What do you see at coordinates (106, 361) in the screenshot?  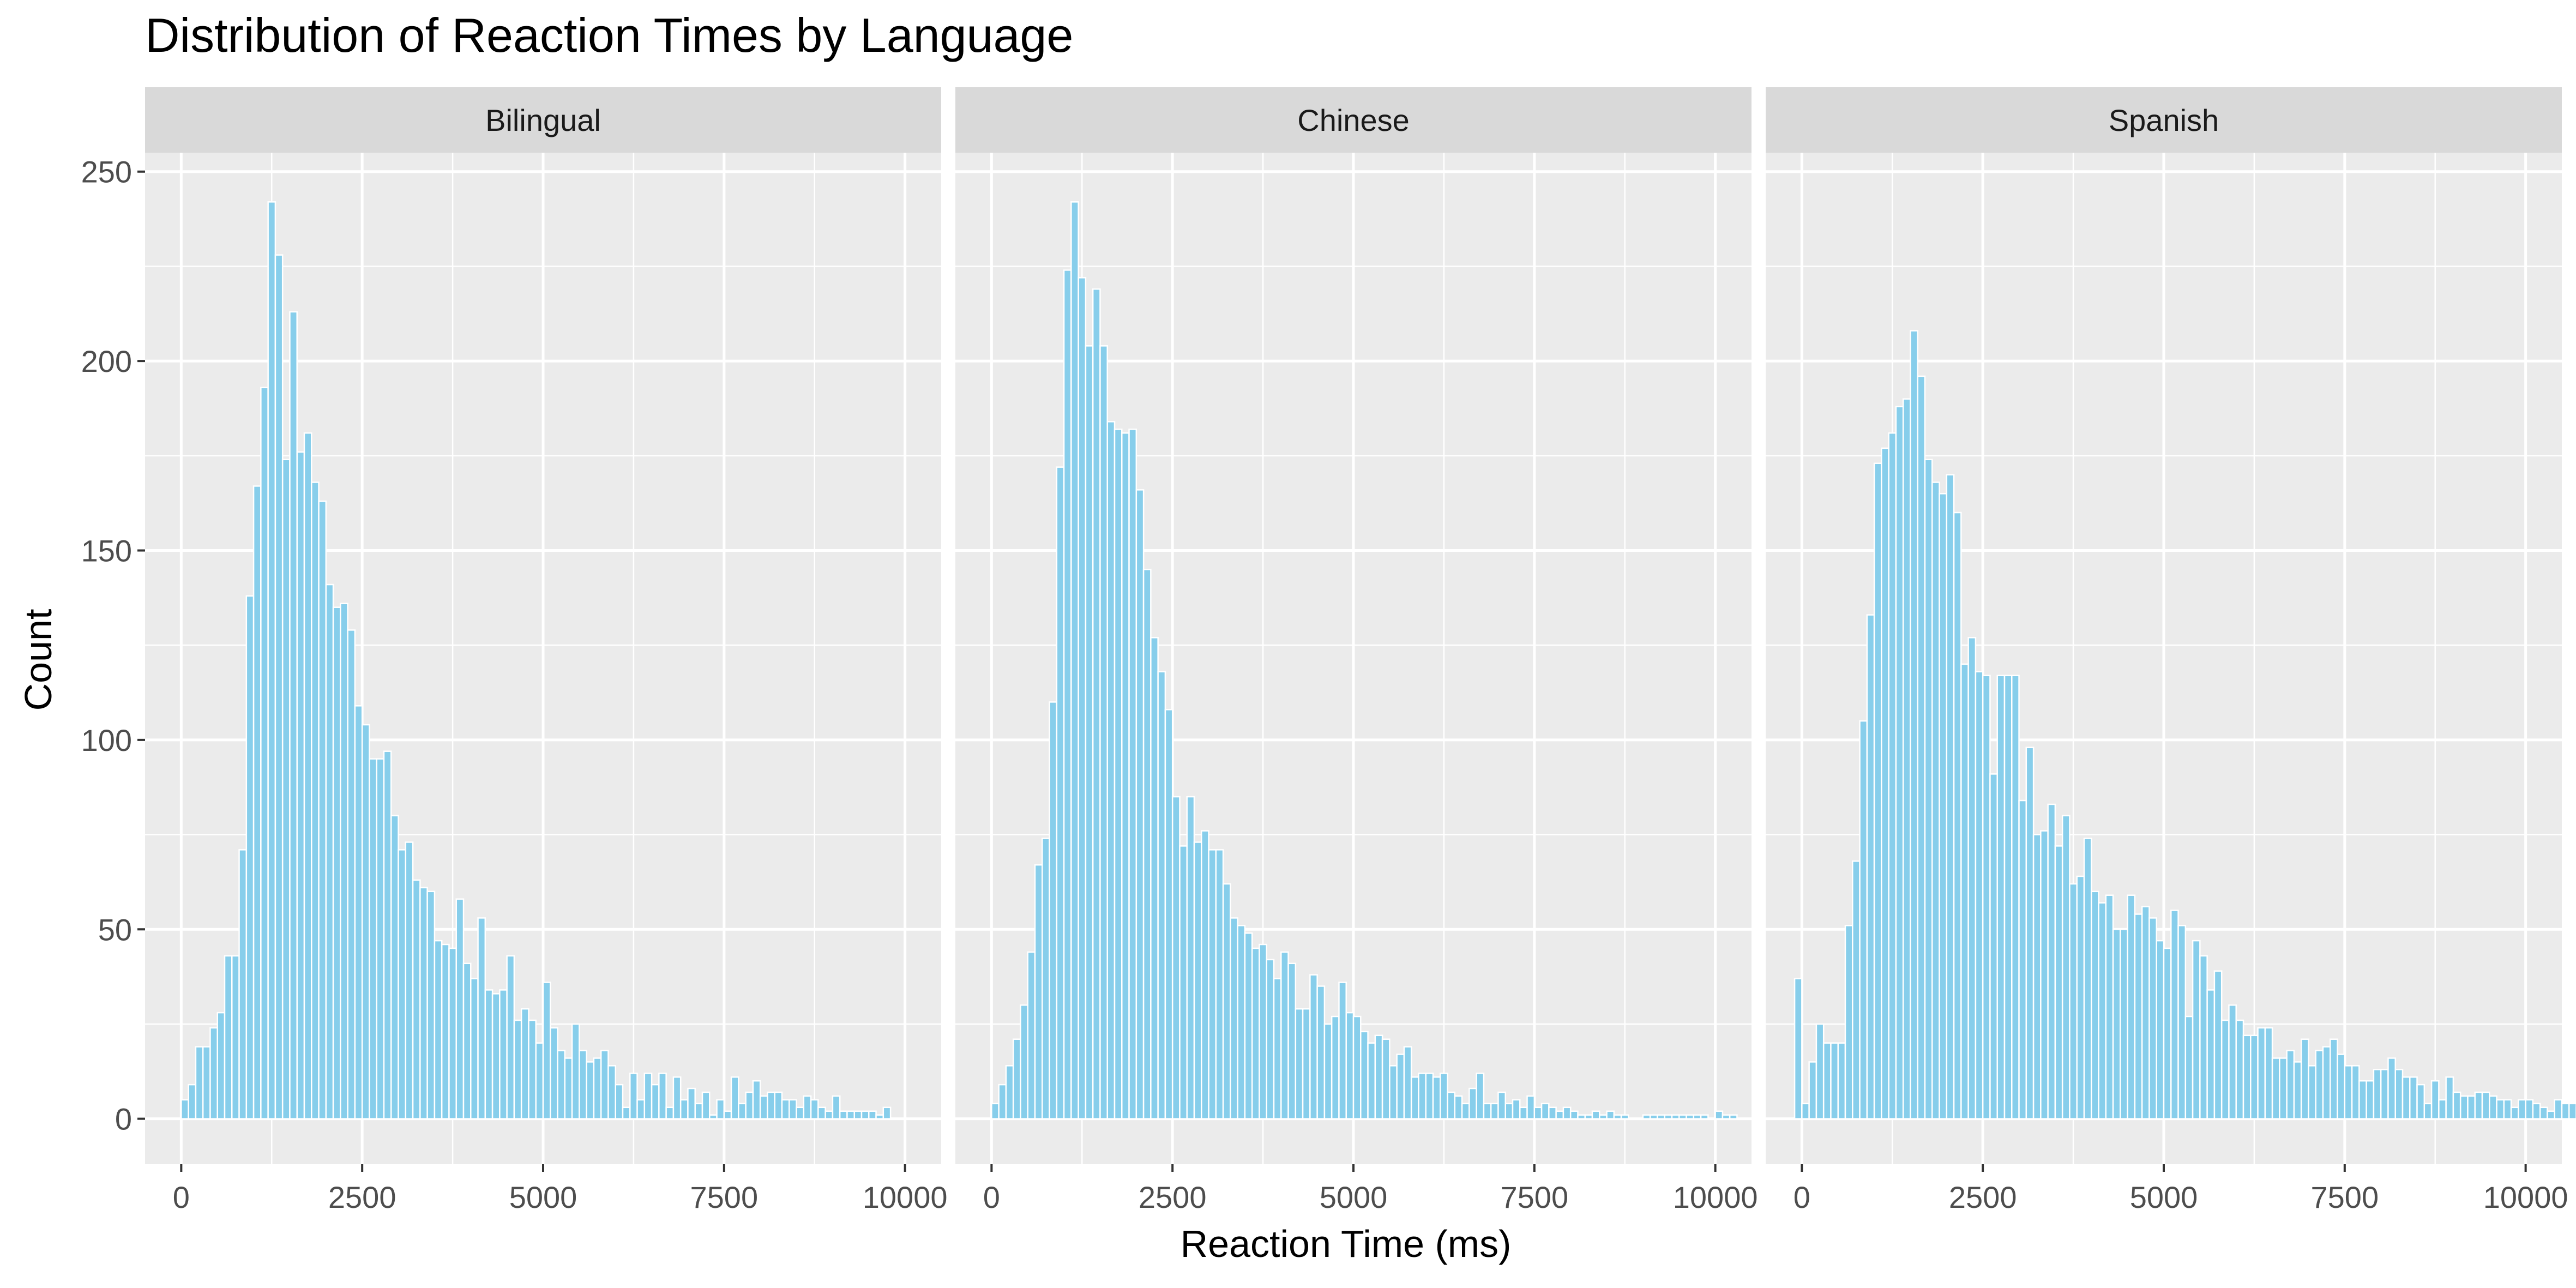 I see `y-tick-label: 200` at bounding box center [106, 361].